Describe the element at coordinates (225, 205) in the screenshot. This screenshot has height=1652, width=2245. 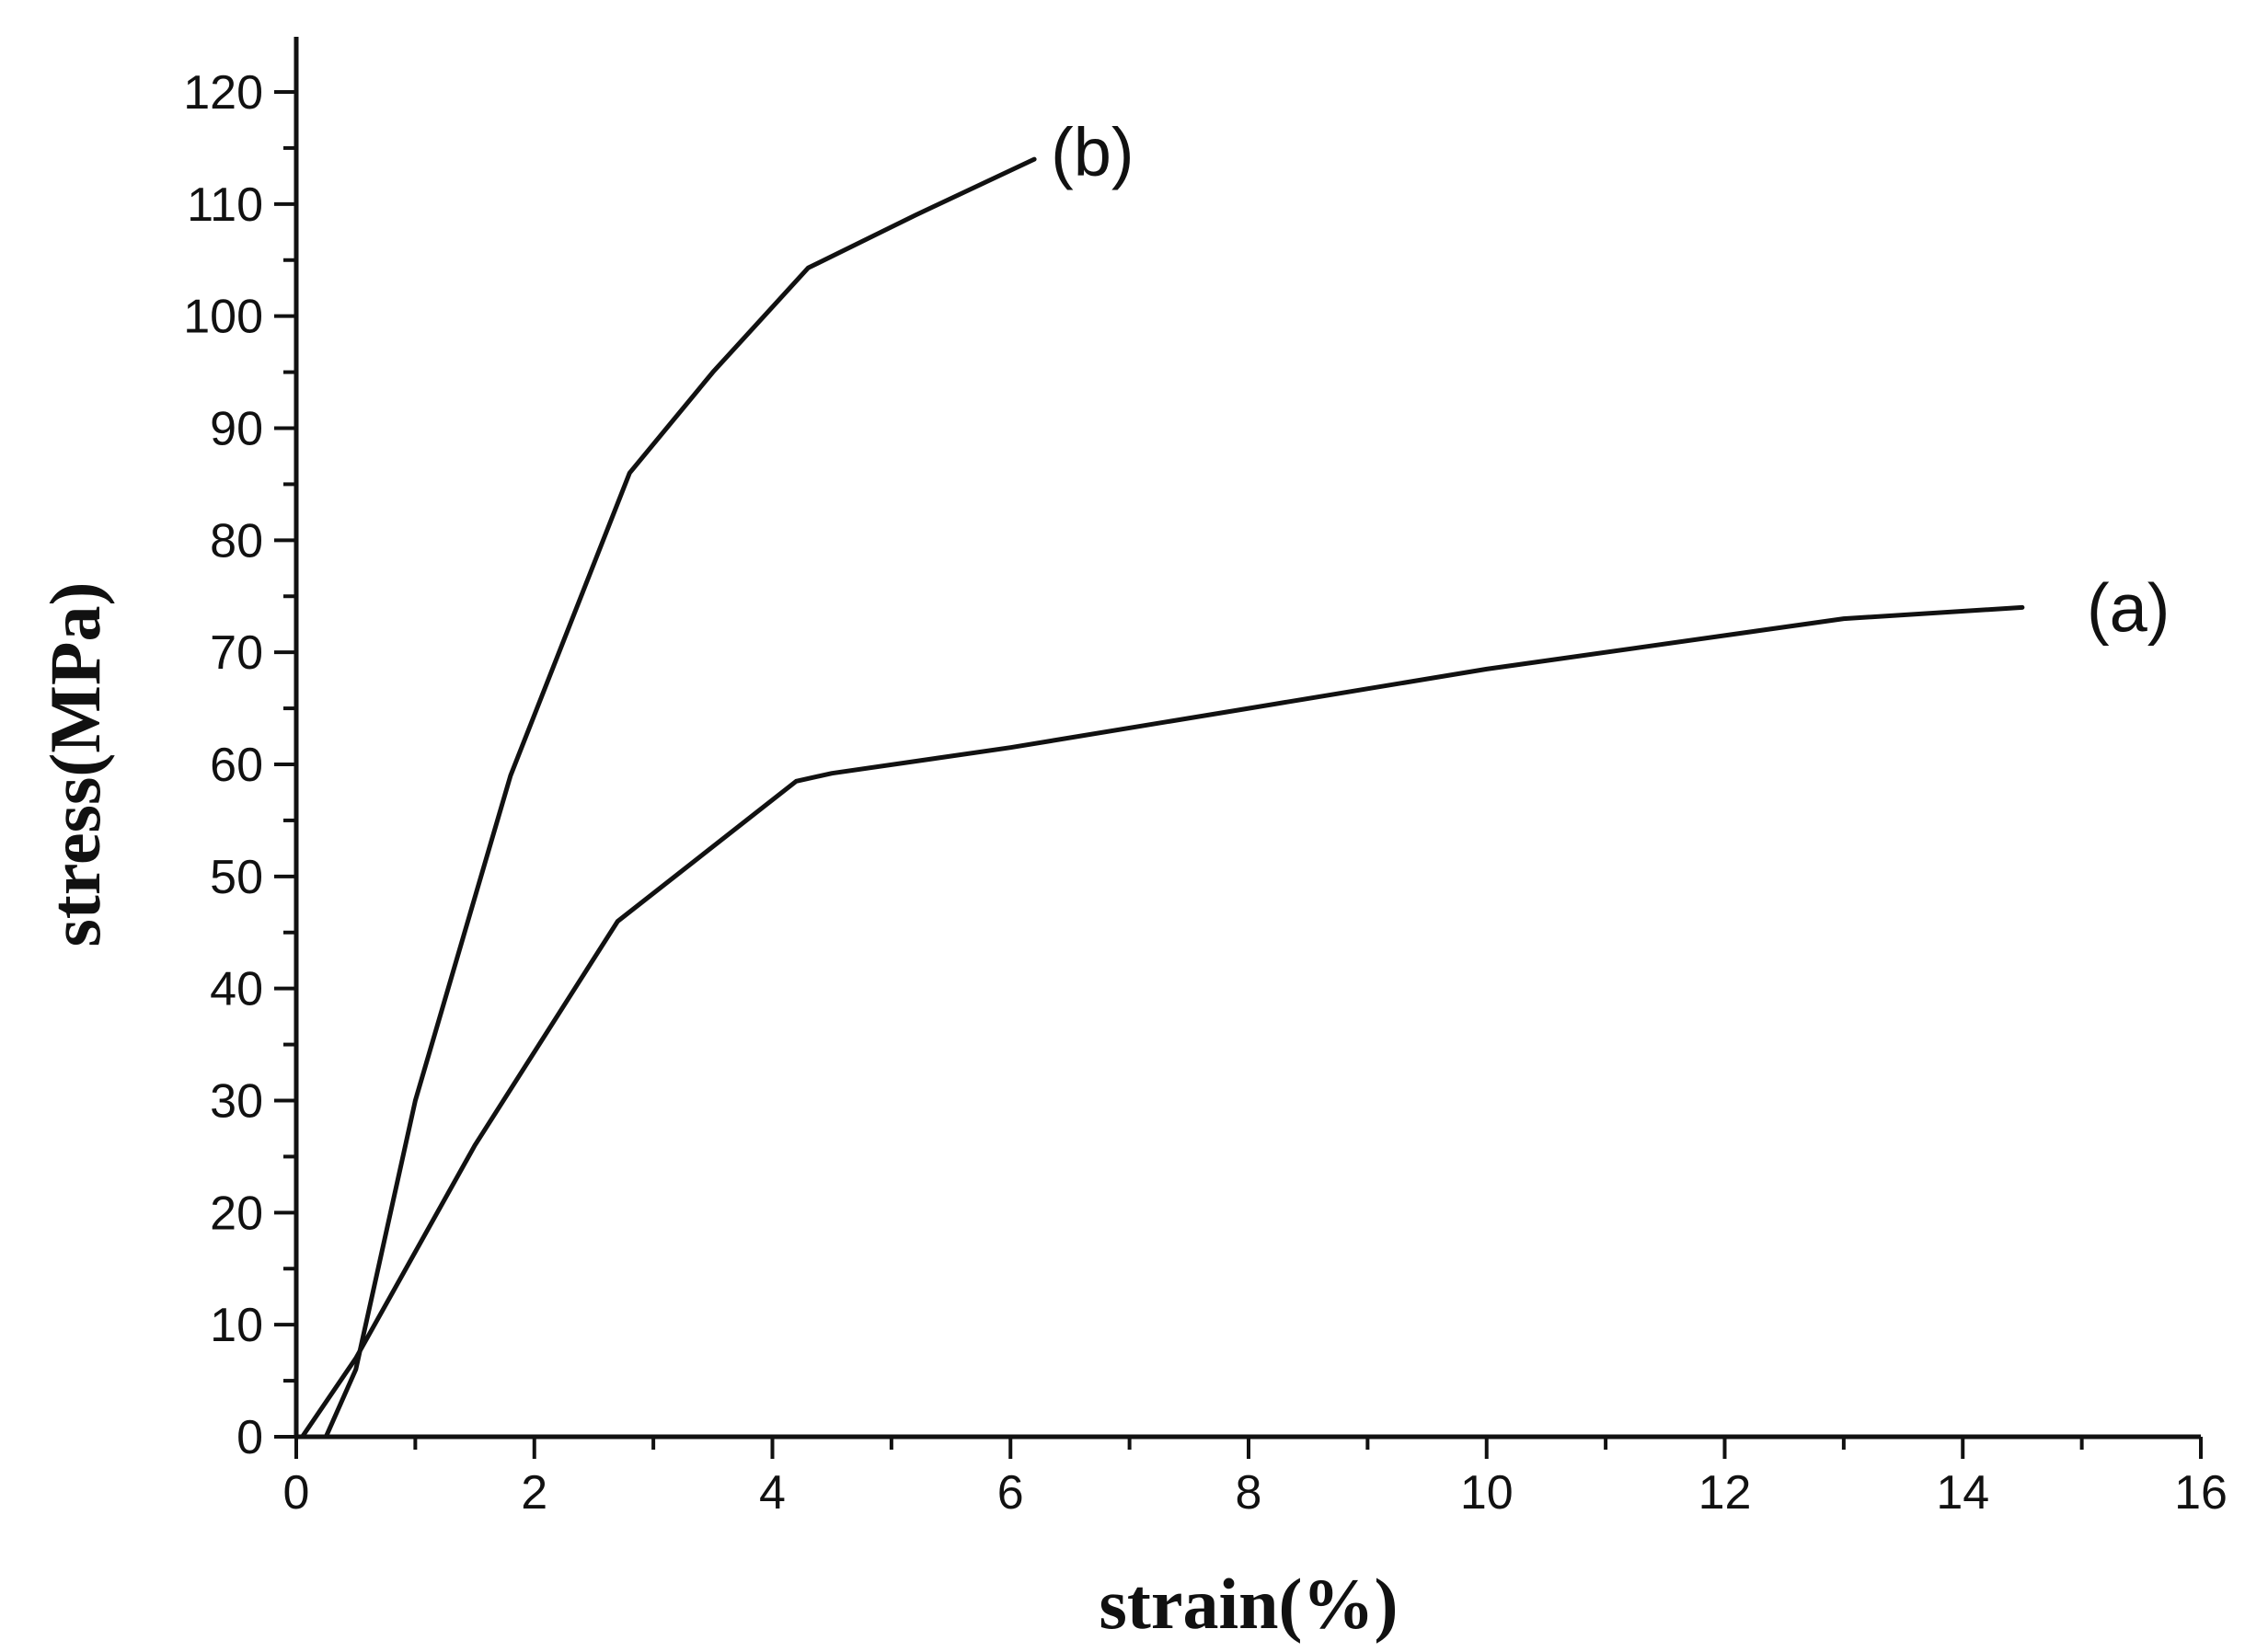
I see `y-tick-label: 110` at that location.